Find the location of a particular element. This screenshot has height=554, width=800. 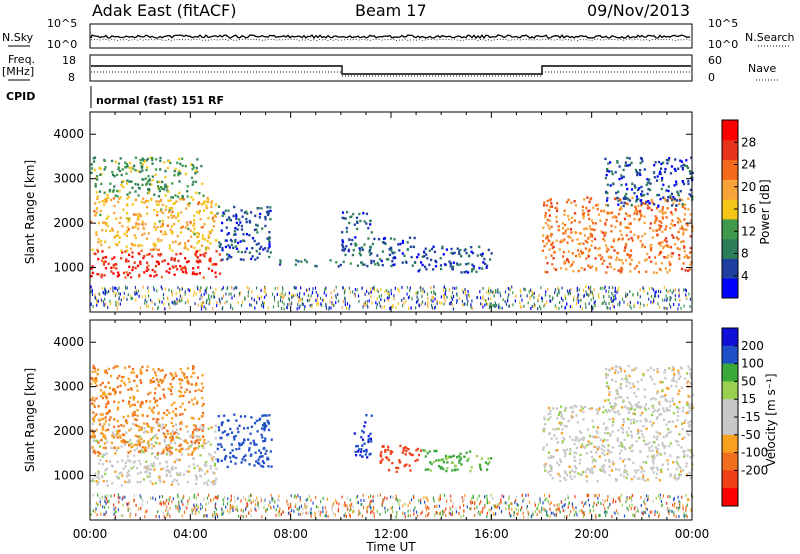

power-colorbar-label: Power [dB] is located at coordinates (765, 211).